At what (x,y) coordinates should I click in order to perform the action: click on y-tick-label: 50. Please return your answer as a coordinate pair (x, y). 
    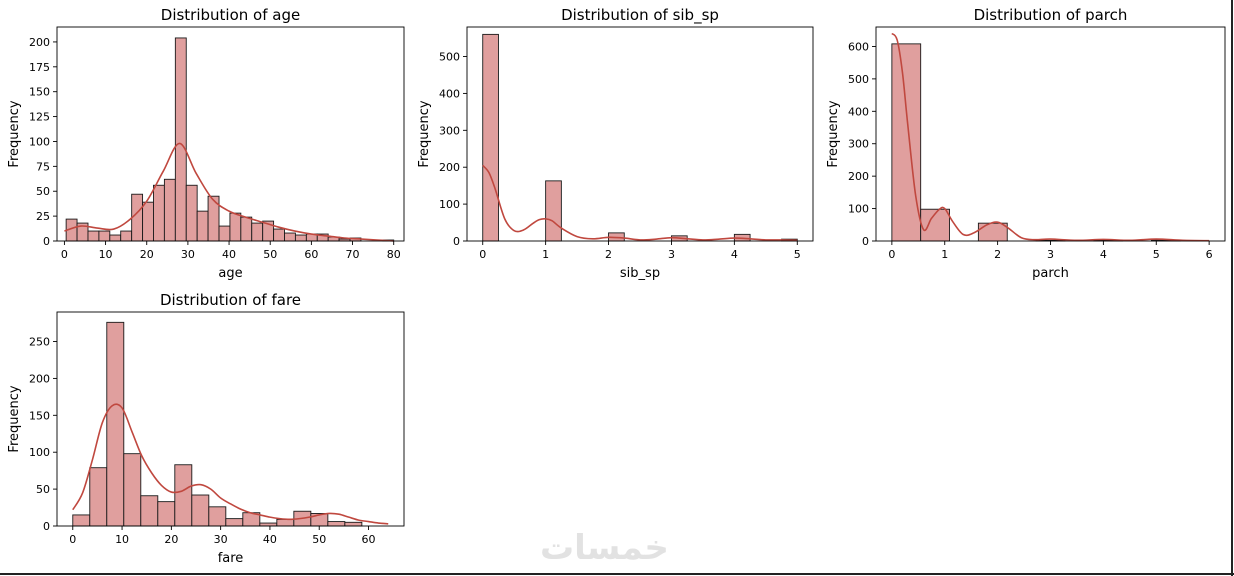
    Looking at the image, I should click on (43, 489).